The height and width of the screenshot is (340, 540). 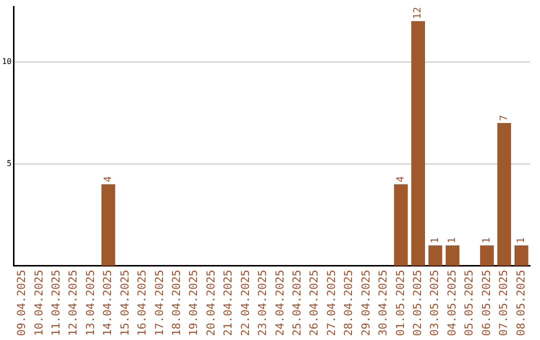 What do you see at coordinates (451, 303) in the screenshot?
I see `x-tick-label: 04.05.2025` at bounding box center [451, 303].